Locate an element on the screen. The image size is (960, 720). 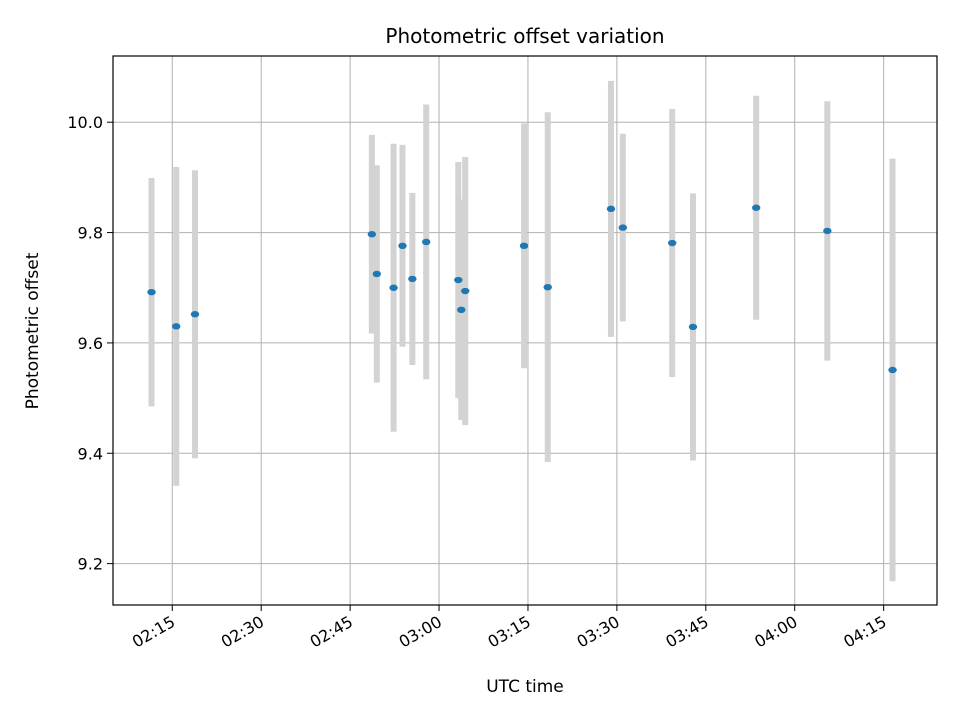
chart-title: Photometric offset variation is located at coordinates (524, 36).